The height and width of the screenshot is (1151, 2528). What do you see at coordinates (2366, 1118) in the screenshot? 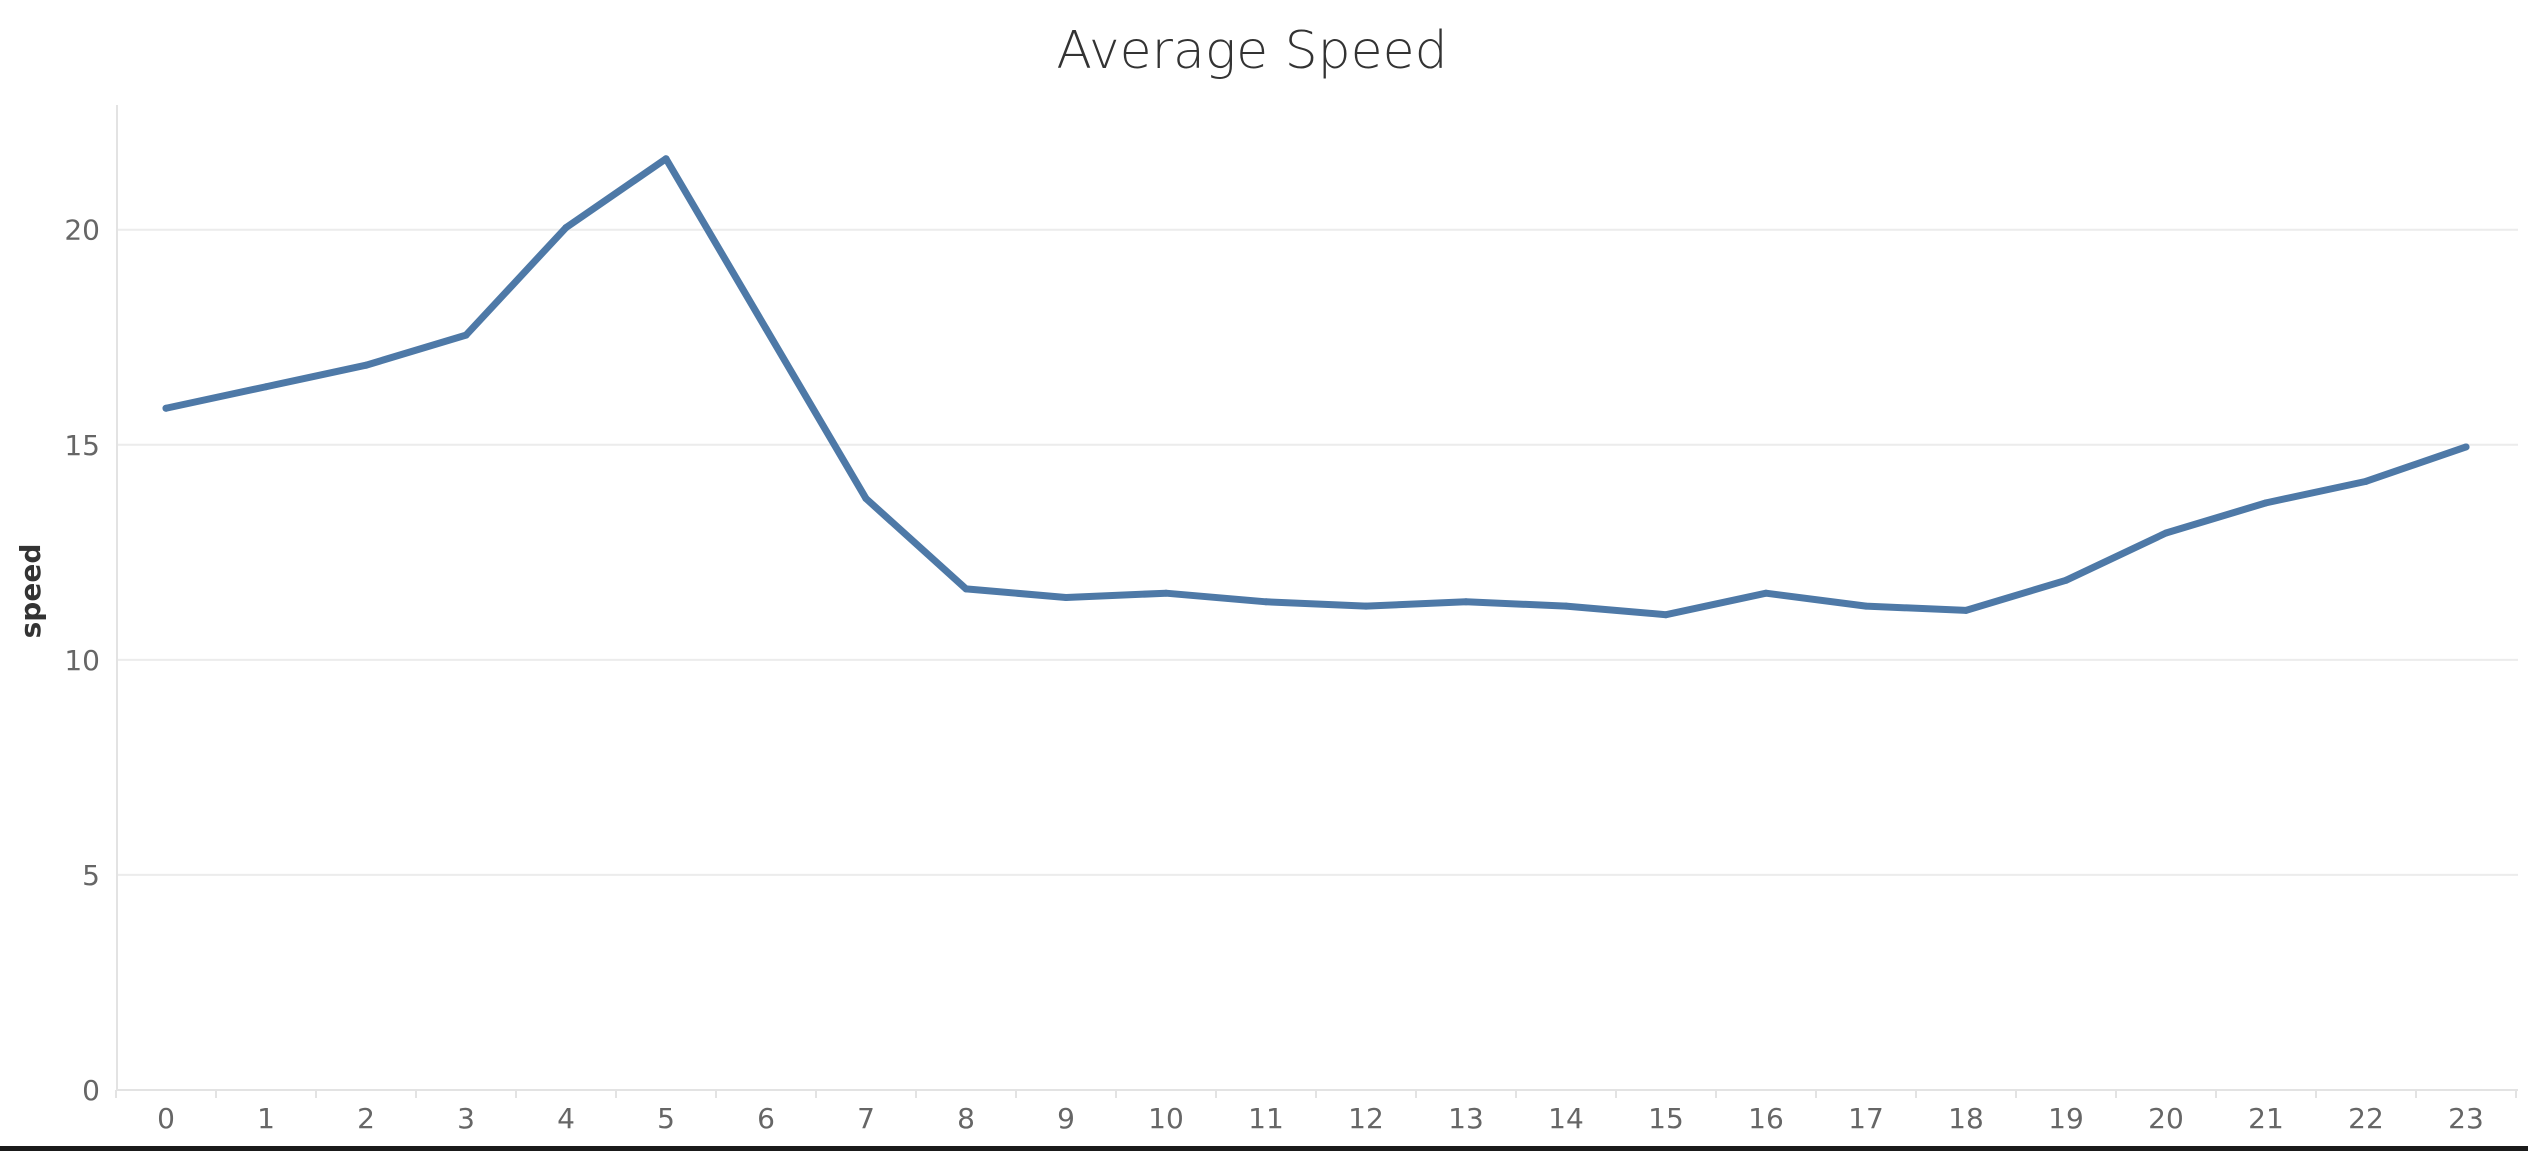
I see `x-tick-label: 22` at bounding box center [2366, 1118].